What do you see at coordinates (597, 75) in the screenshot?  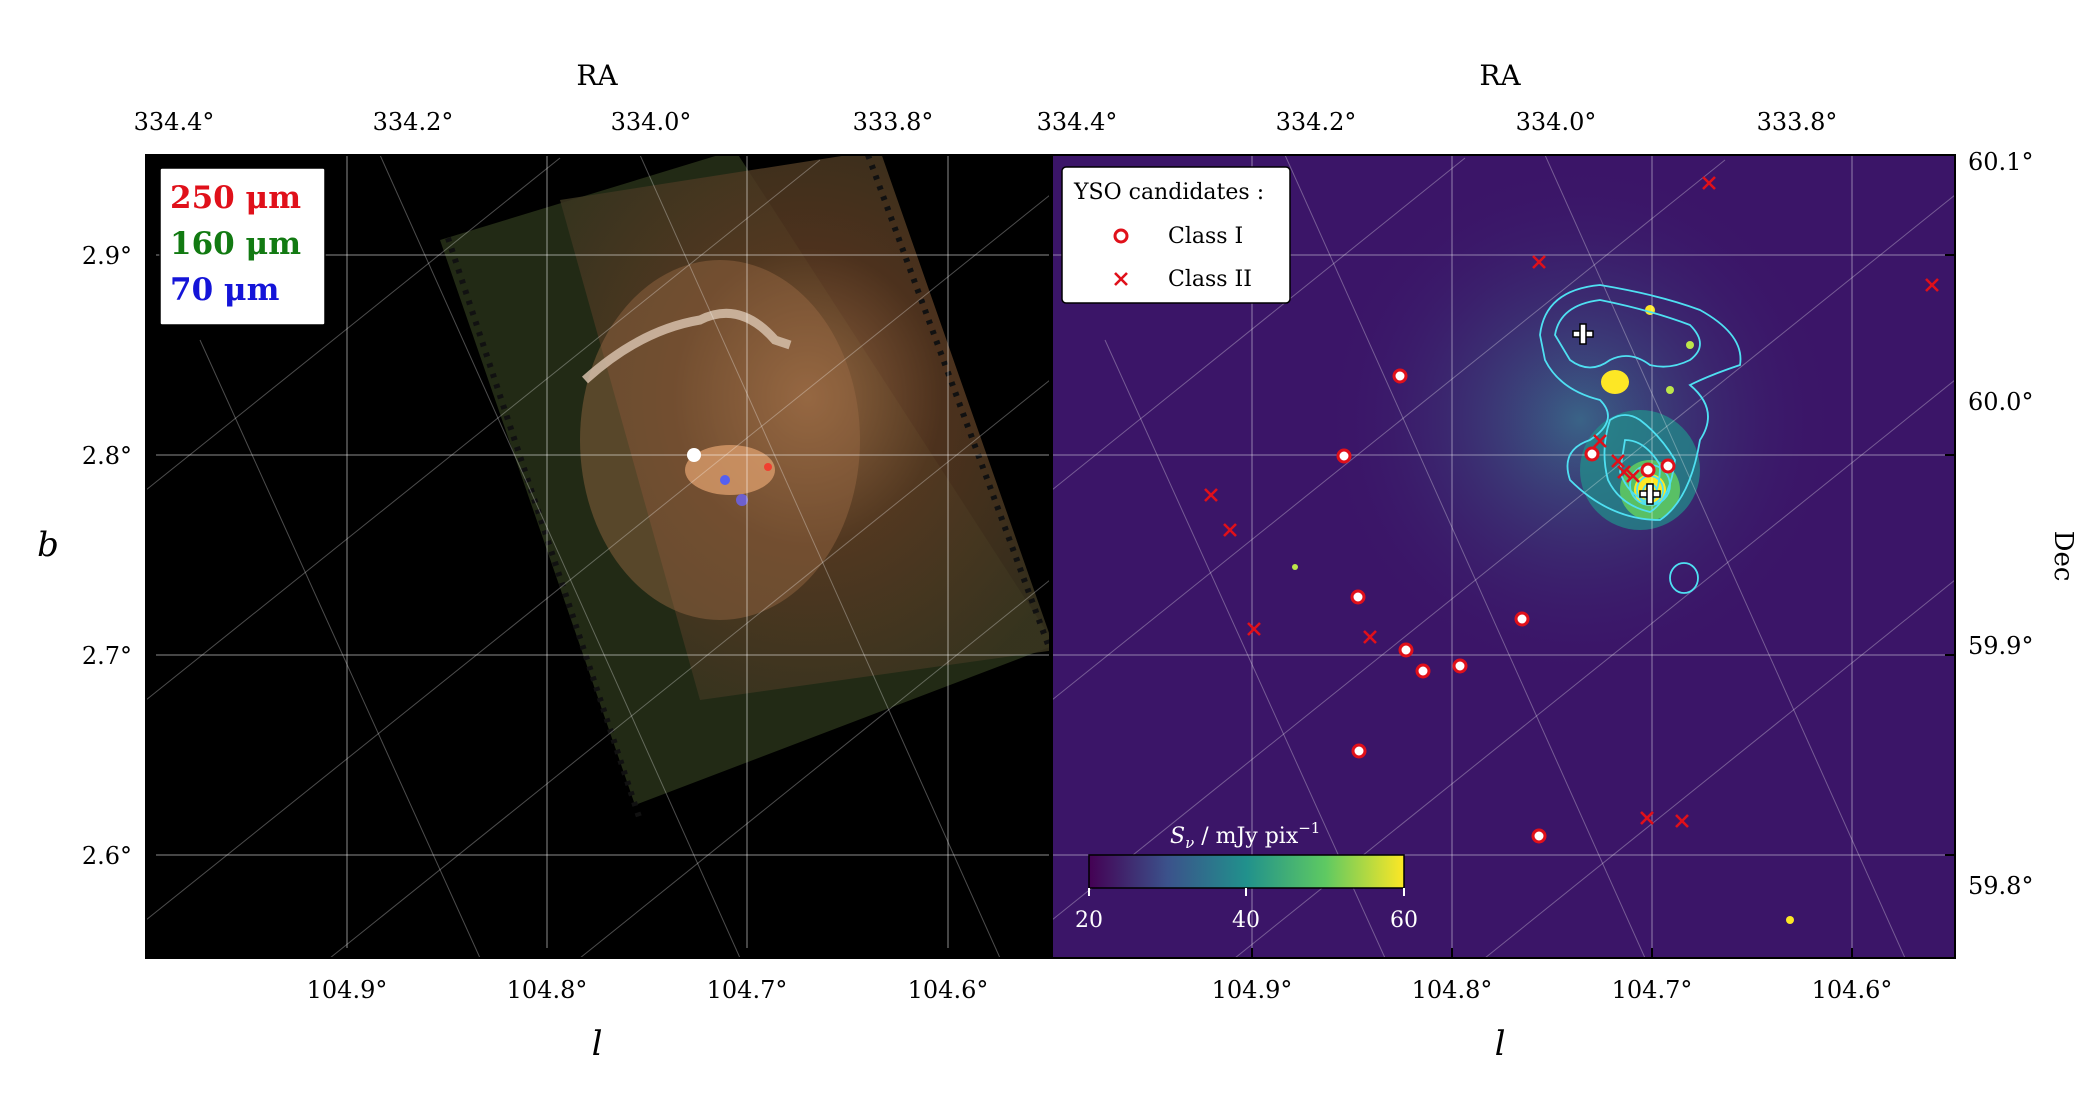 I see `left-top-axis-label: RA` at bounding box center [597, 75].